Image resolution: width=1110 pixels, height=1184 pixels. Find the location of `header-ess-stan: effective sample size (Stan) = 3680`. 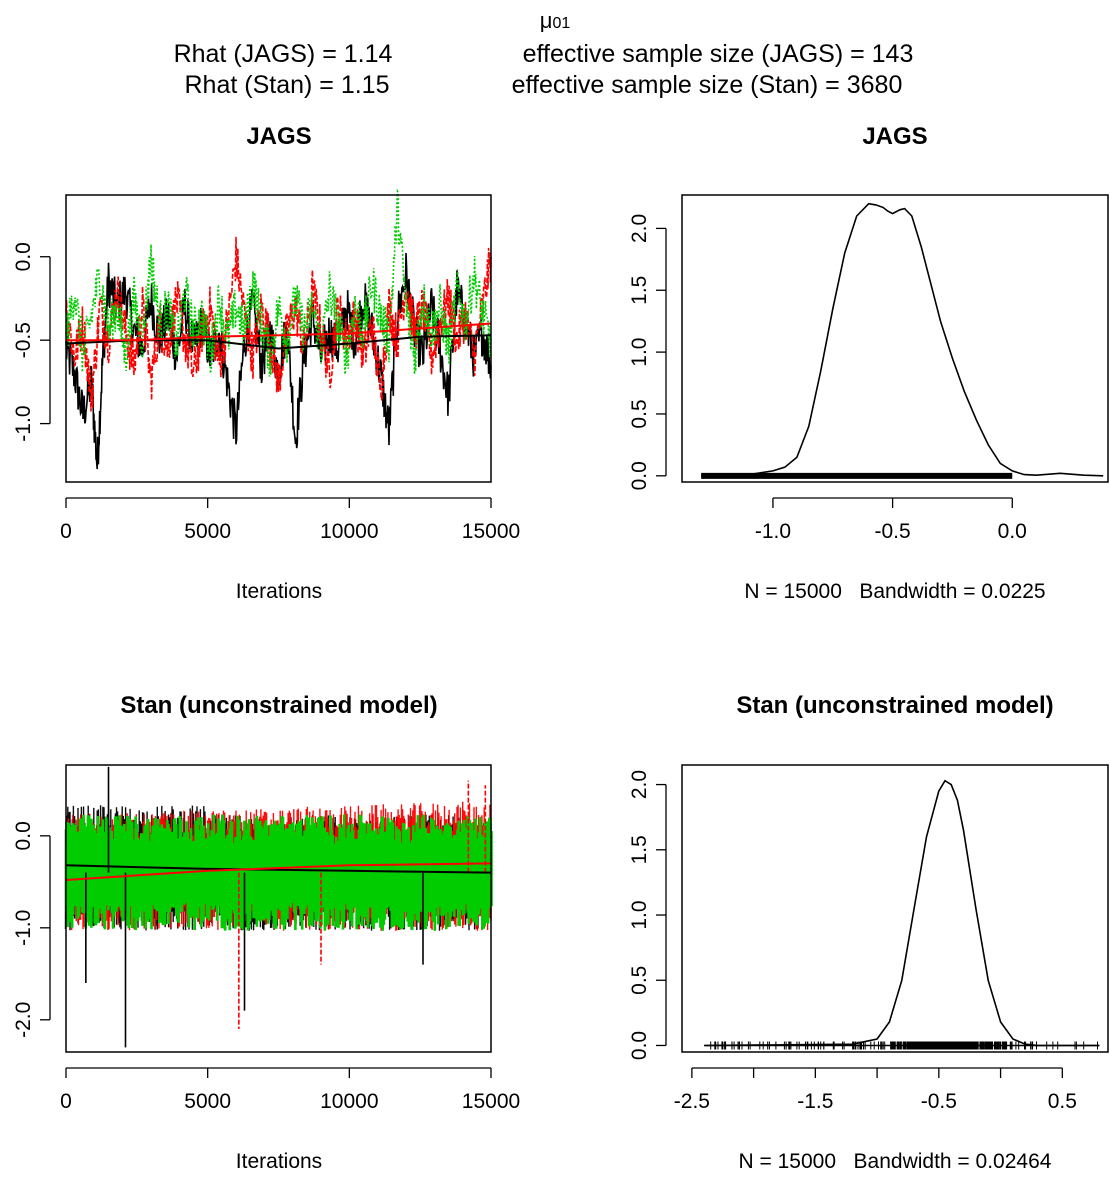

header-ess-stan: effective sample size (Stan) = 3680 is located at coordinates (707, 85).